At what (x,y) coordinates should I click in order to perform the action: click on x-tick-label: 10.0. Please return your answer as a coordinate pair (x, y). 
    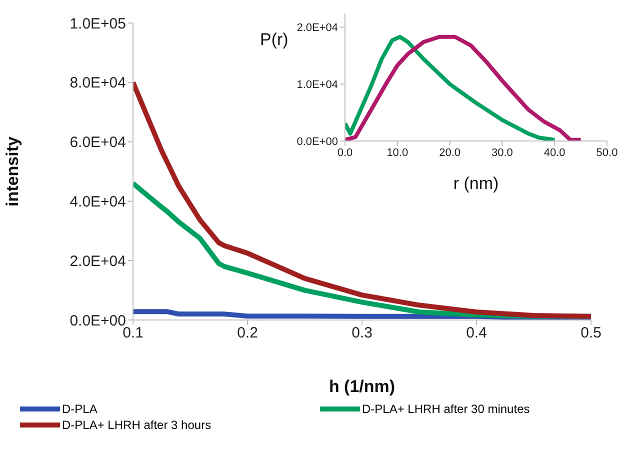
    Looking at the image, I should click on (397, 152).